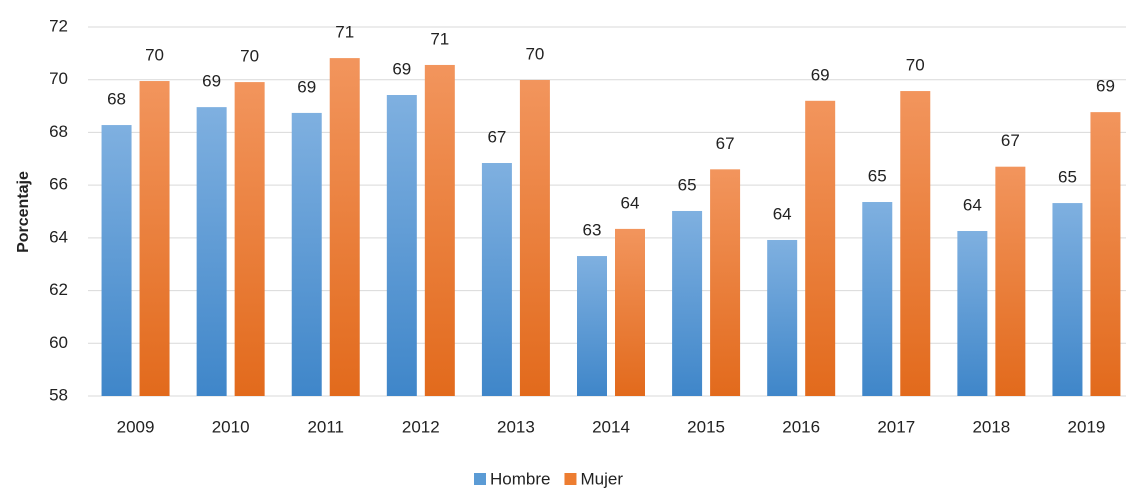 The width and height of the screenshot is (1134, 491). Describe the element at coordinates (991, 426) in the screenshot. I see `x-tick-label: 2018` at that location.